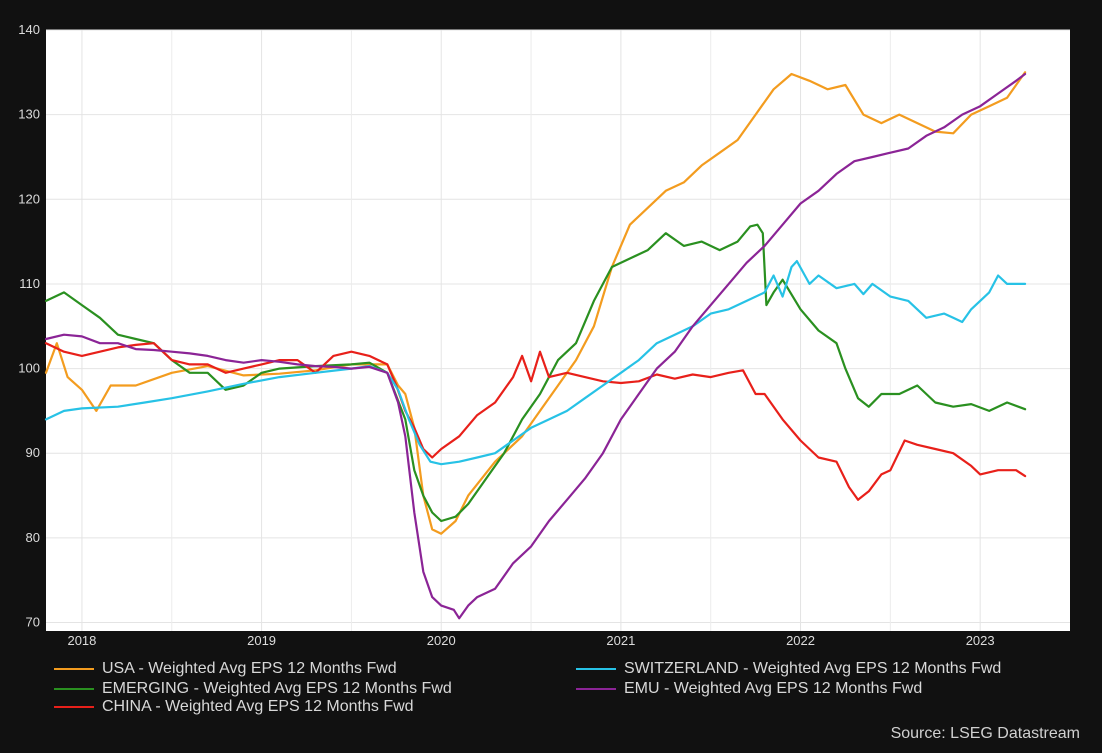 The height and width of the screenshot is (753, 1102). Describe the element at coordinates (980, 640) in the screenshot. I see `x-tick-label-2023: 2023` at that location.